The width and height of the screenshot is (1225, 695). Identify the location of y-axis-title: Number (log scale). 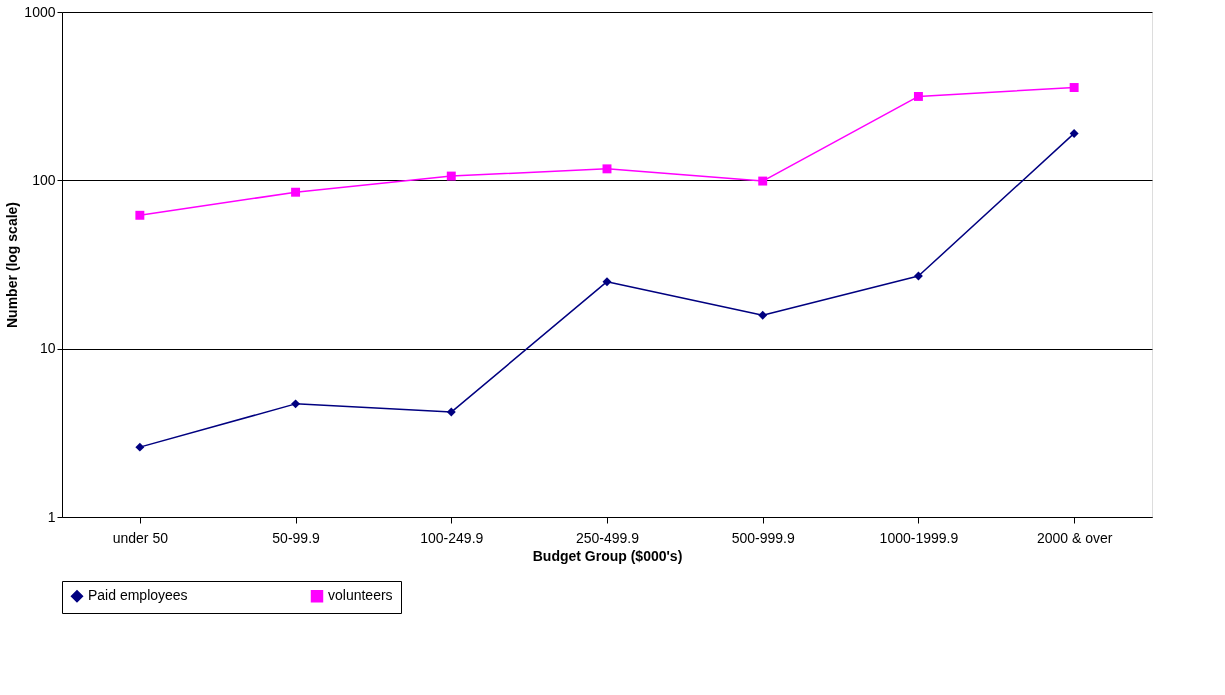
(12, 265).